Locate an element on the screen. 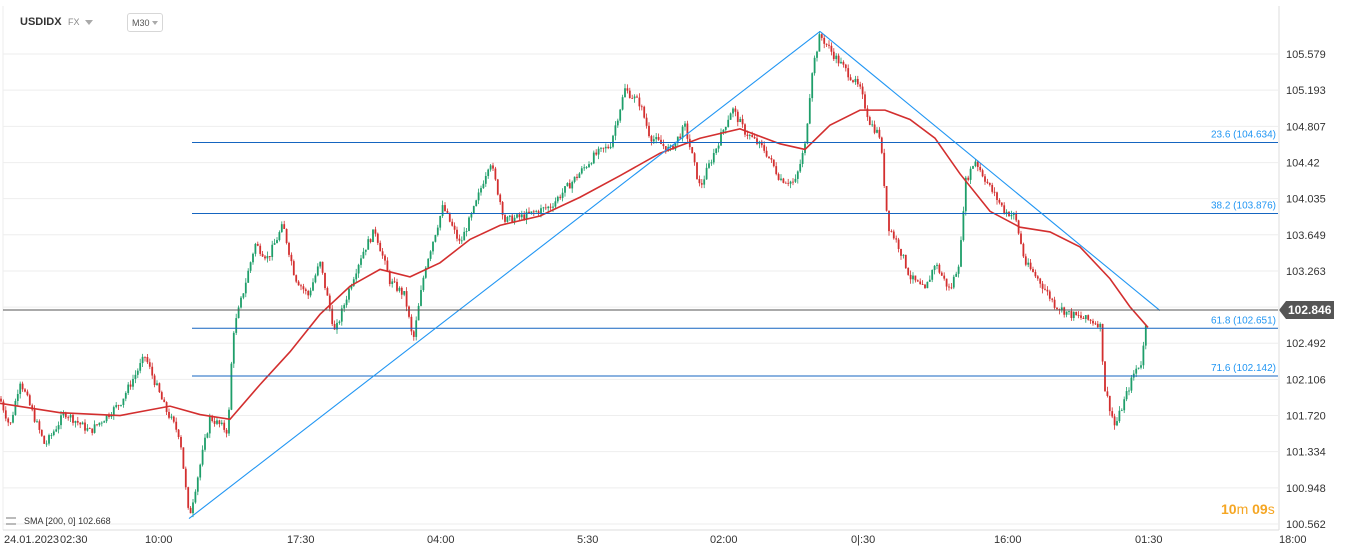 Image resolution: width=1347 pixels, height=555 pixels. fib-level-label: 71.6 (102.142) is located at coordinates (1243, 368).